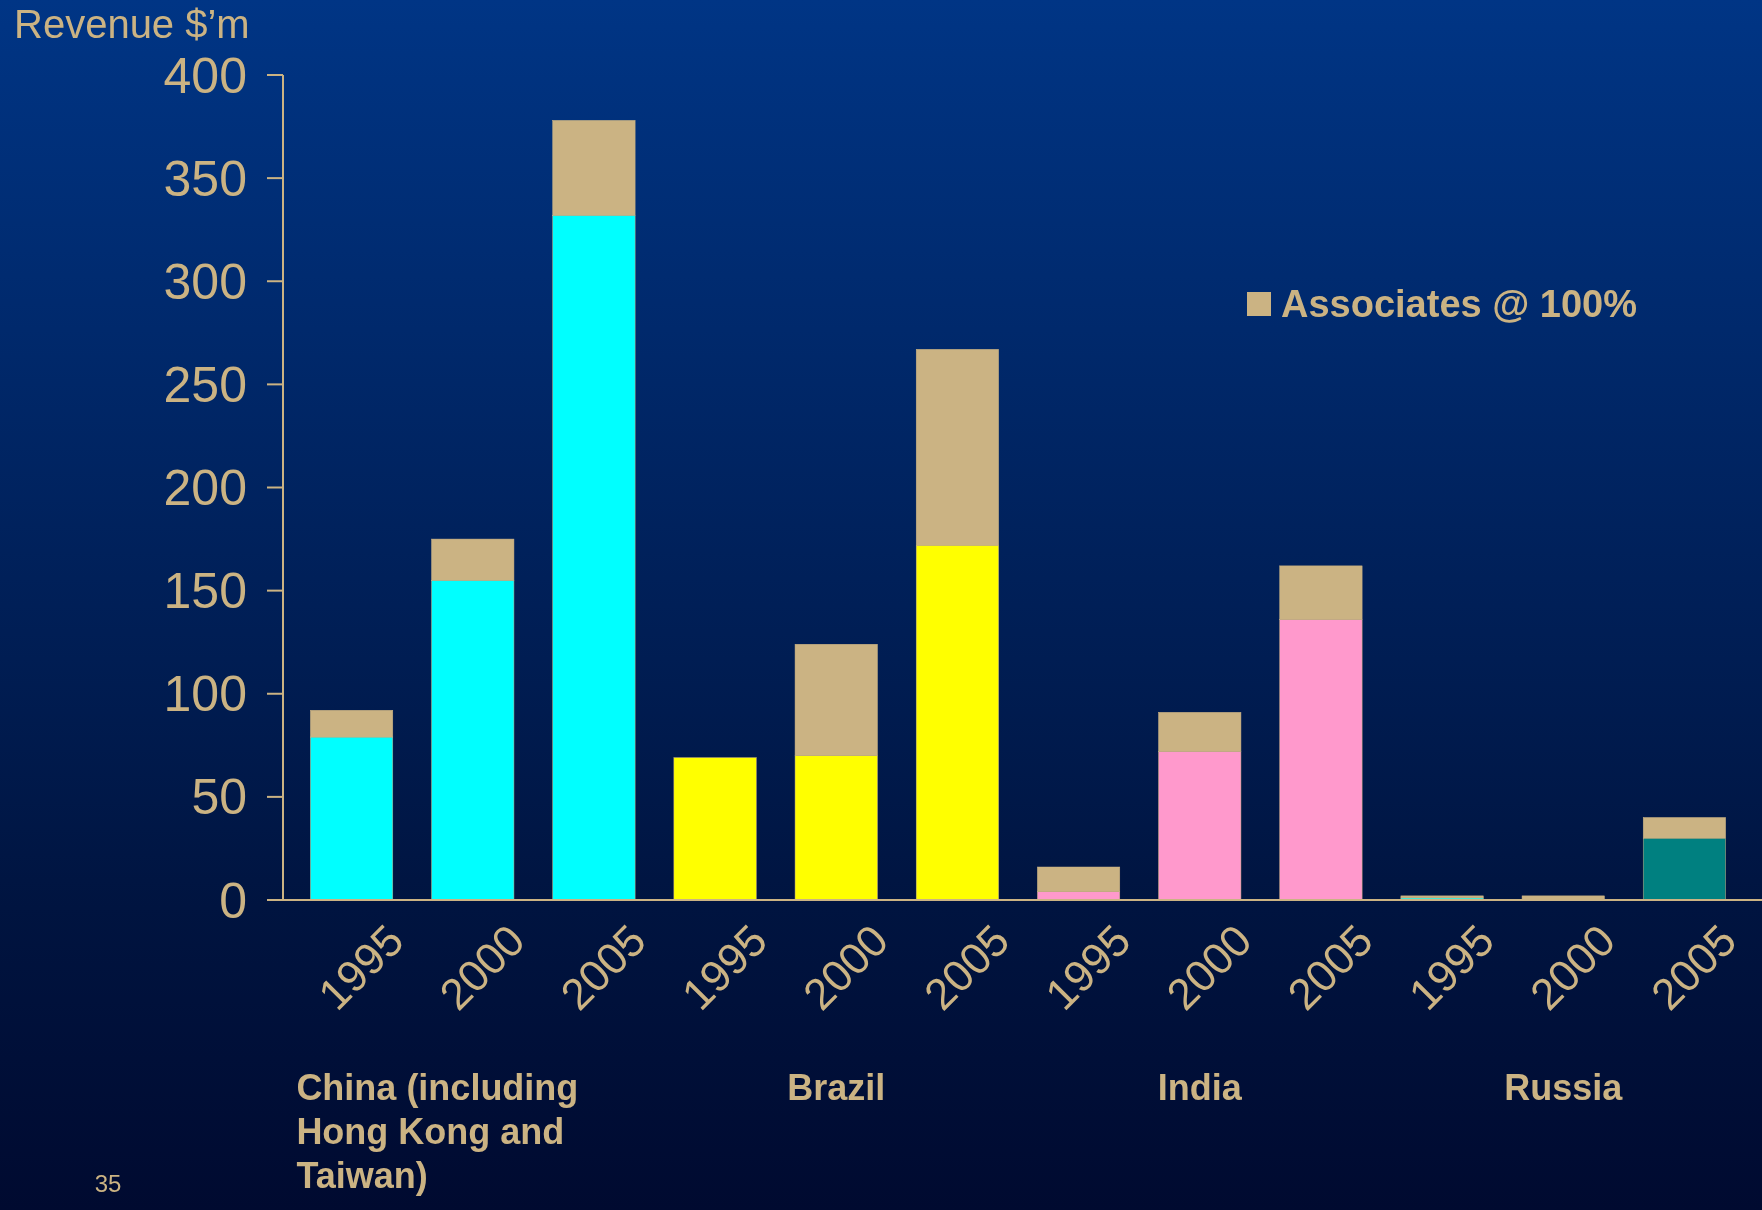 The height and width of the screenshot is (1210, 1762). Describe the element at coordinates (205, 75) in the screenshot. I see `y-tick-label: 400` at that location.